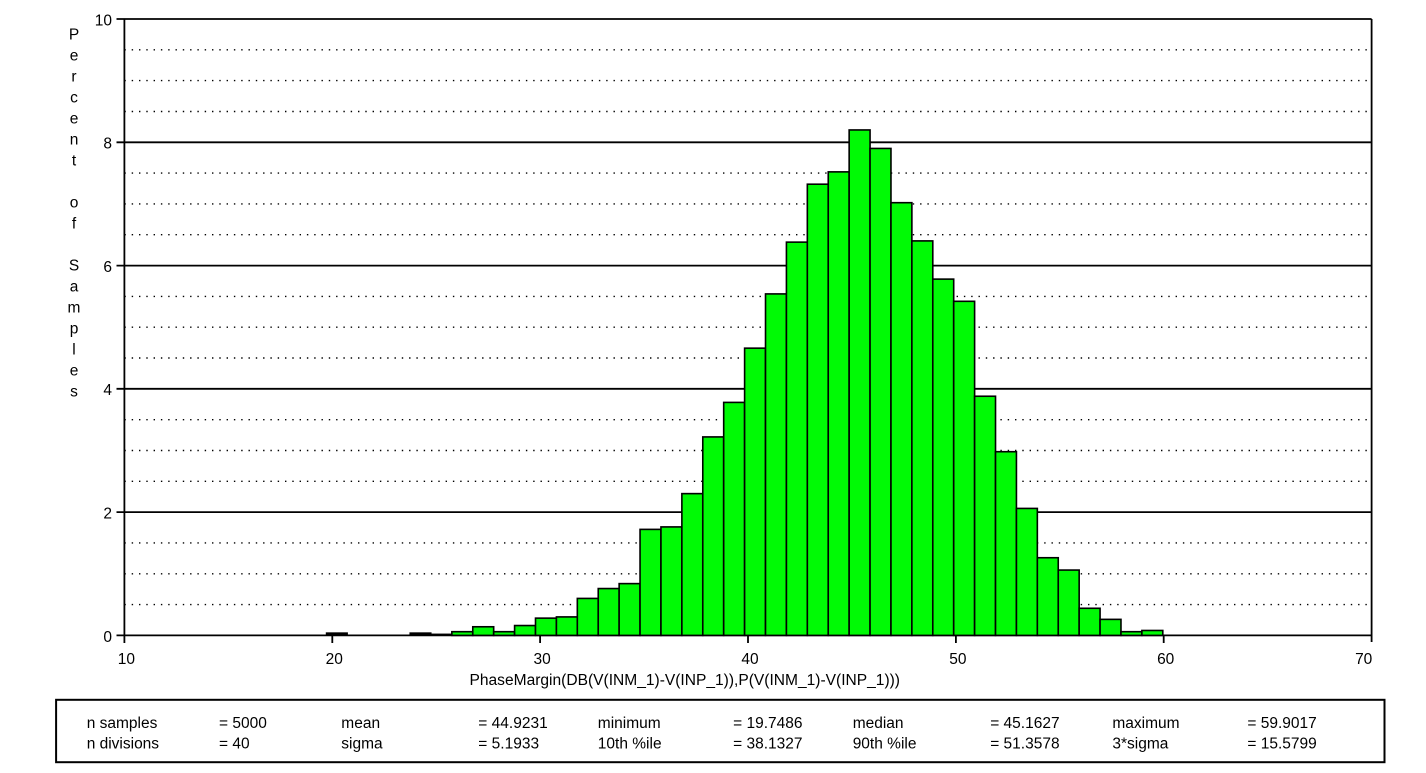 This screenshot has width=1426, height=773. Describe the element at coordinates (74, 98) in the screenshot. I see `svg-text: c` at that location.